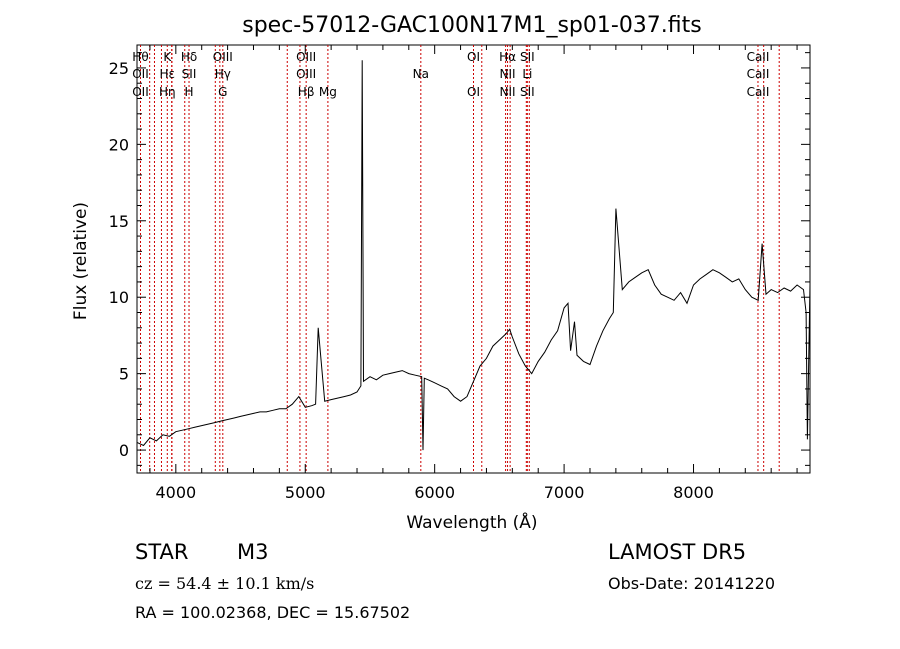  I want to click on x-tick-label: 4000, so click(175, 492).